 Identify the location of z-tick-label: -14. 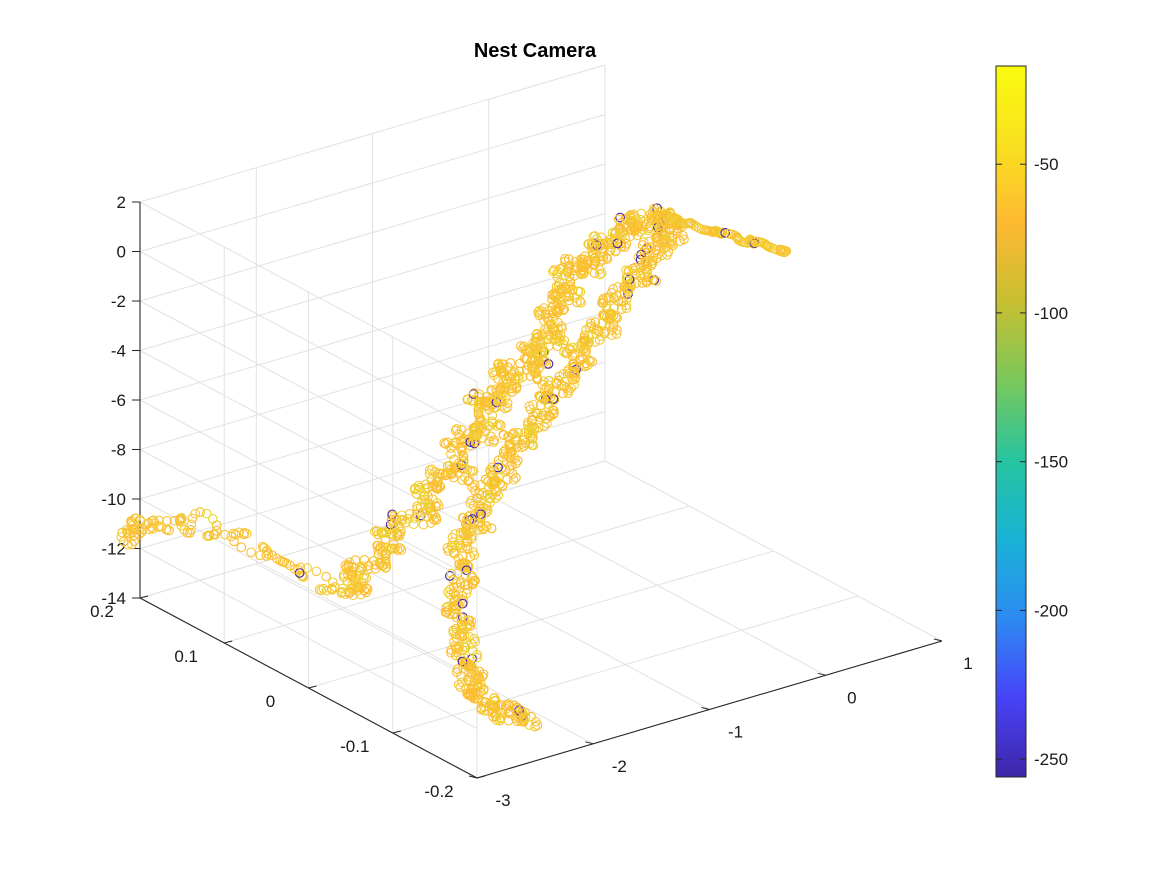
(113, 598).